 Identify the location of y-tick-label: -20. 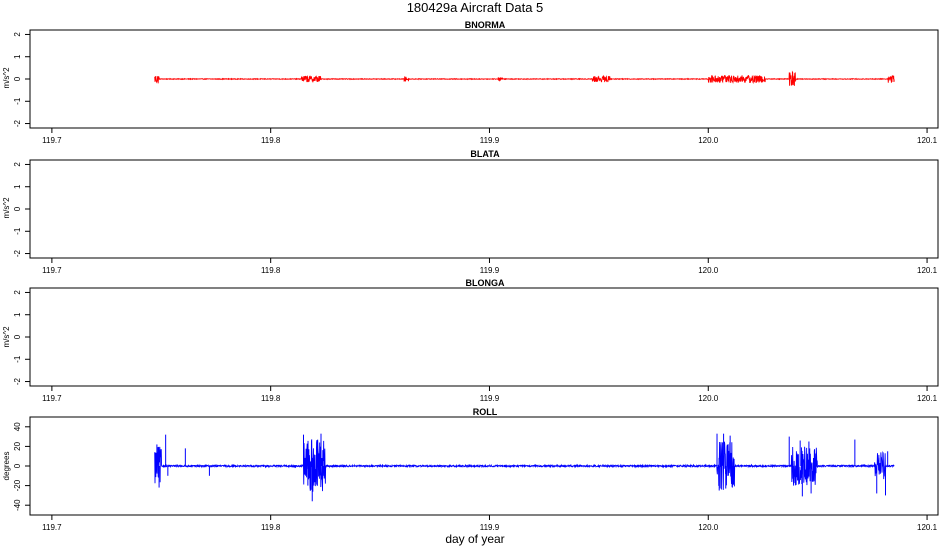
(17, 485).